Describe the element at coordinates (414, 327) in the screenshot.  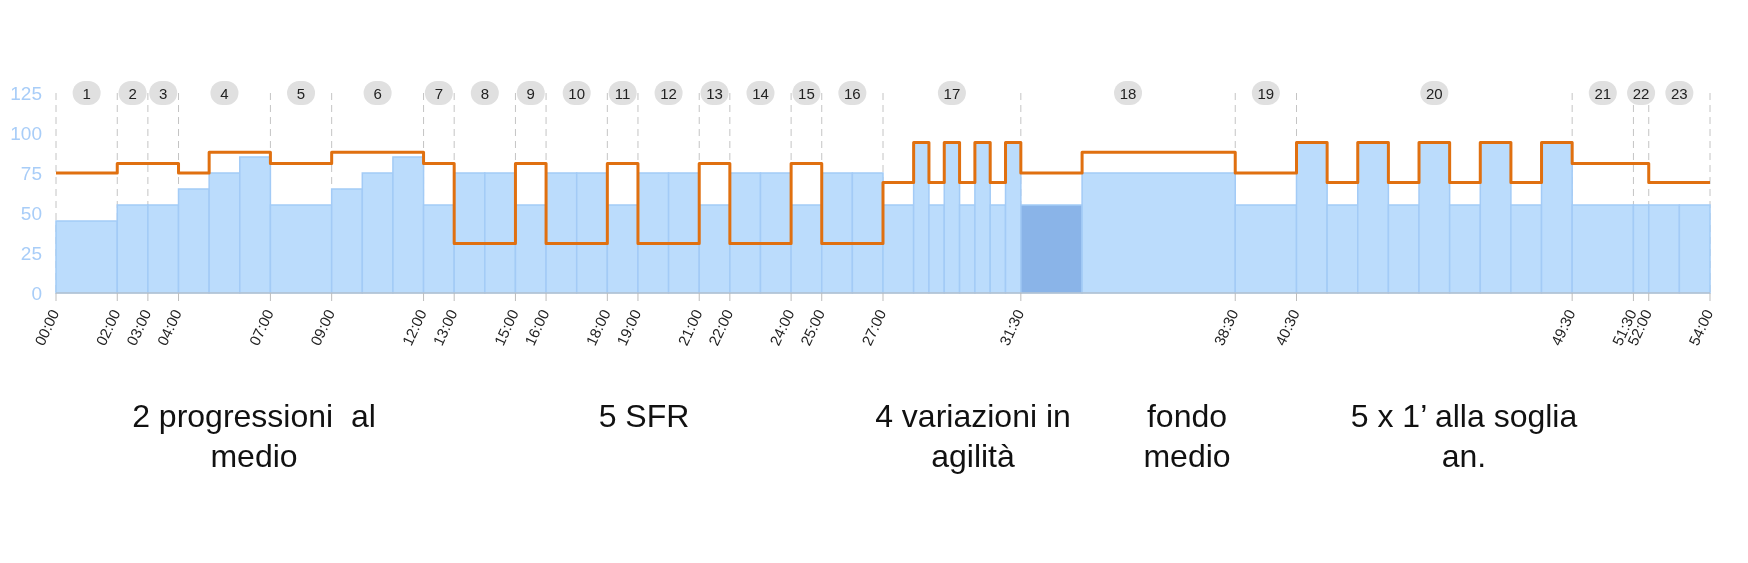
I see `x-tick-label: 12:00` at that location.